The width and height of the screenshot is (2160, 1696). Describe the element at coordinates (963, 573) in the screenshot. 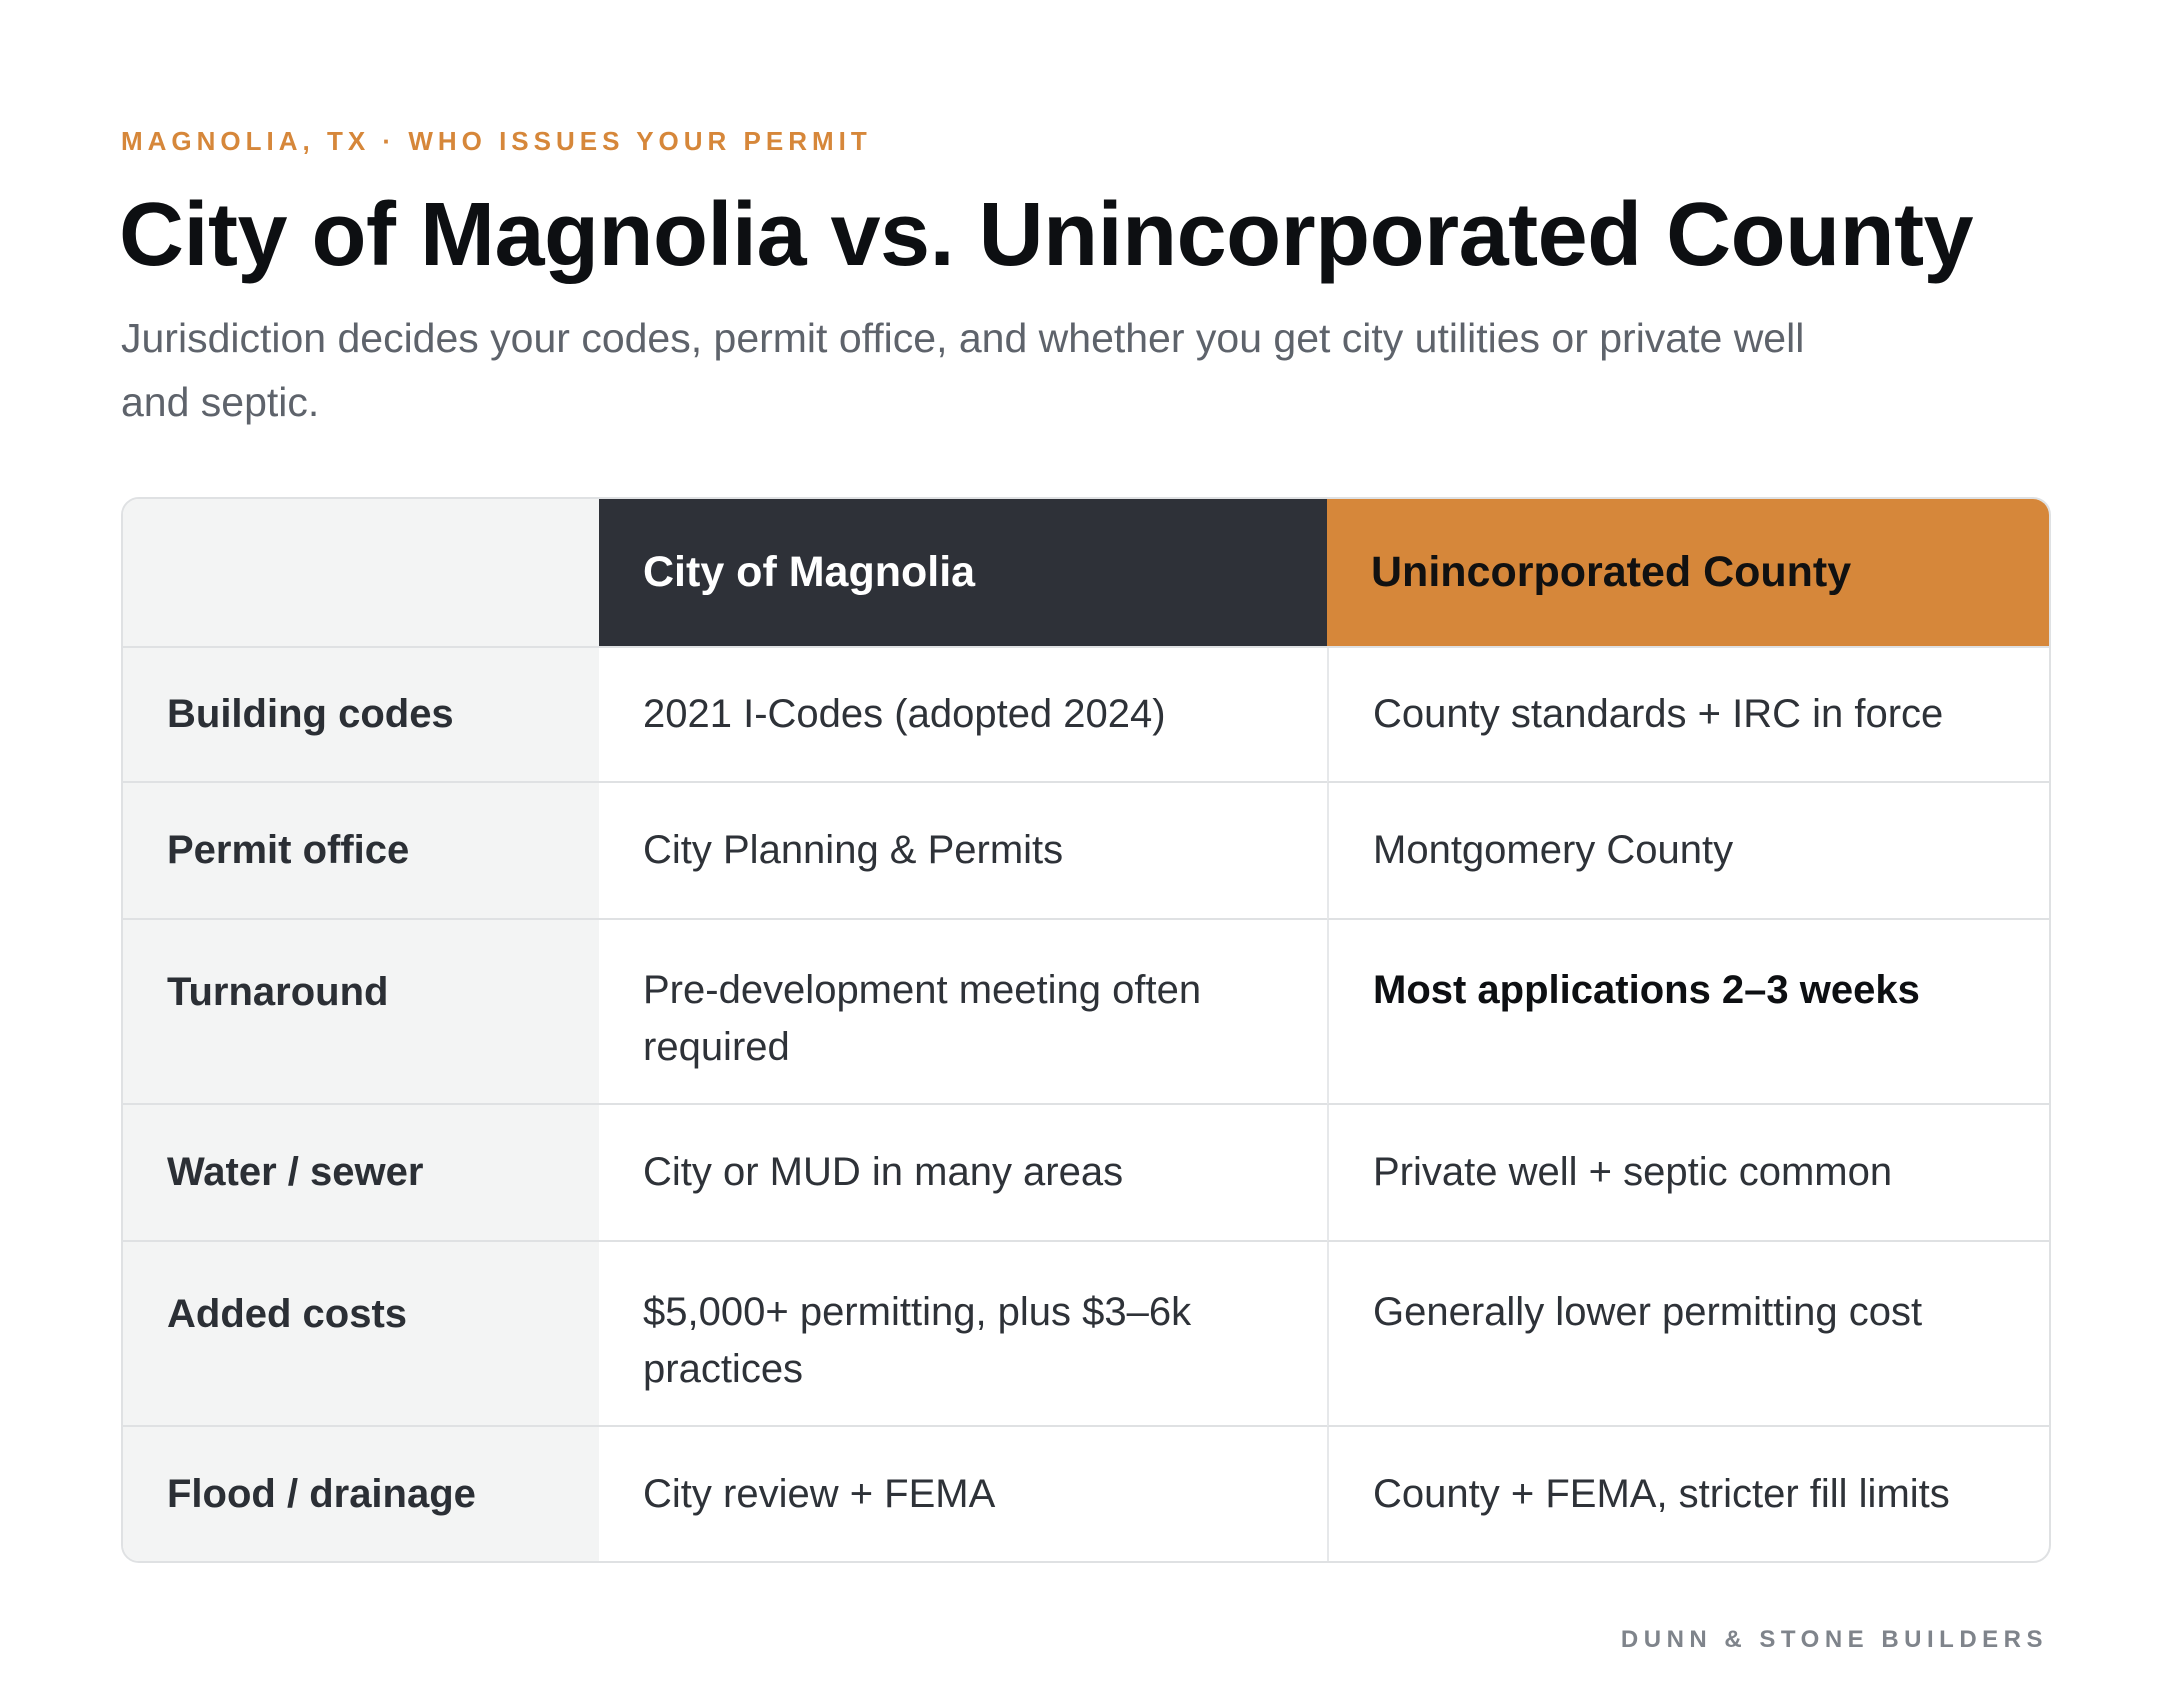

I see `column-header-city: City of Magnolia` at that location.